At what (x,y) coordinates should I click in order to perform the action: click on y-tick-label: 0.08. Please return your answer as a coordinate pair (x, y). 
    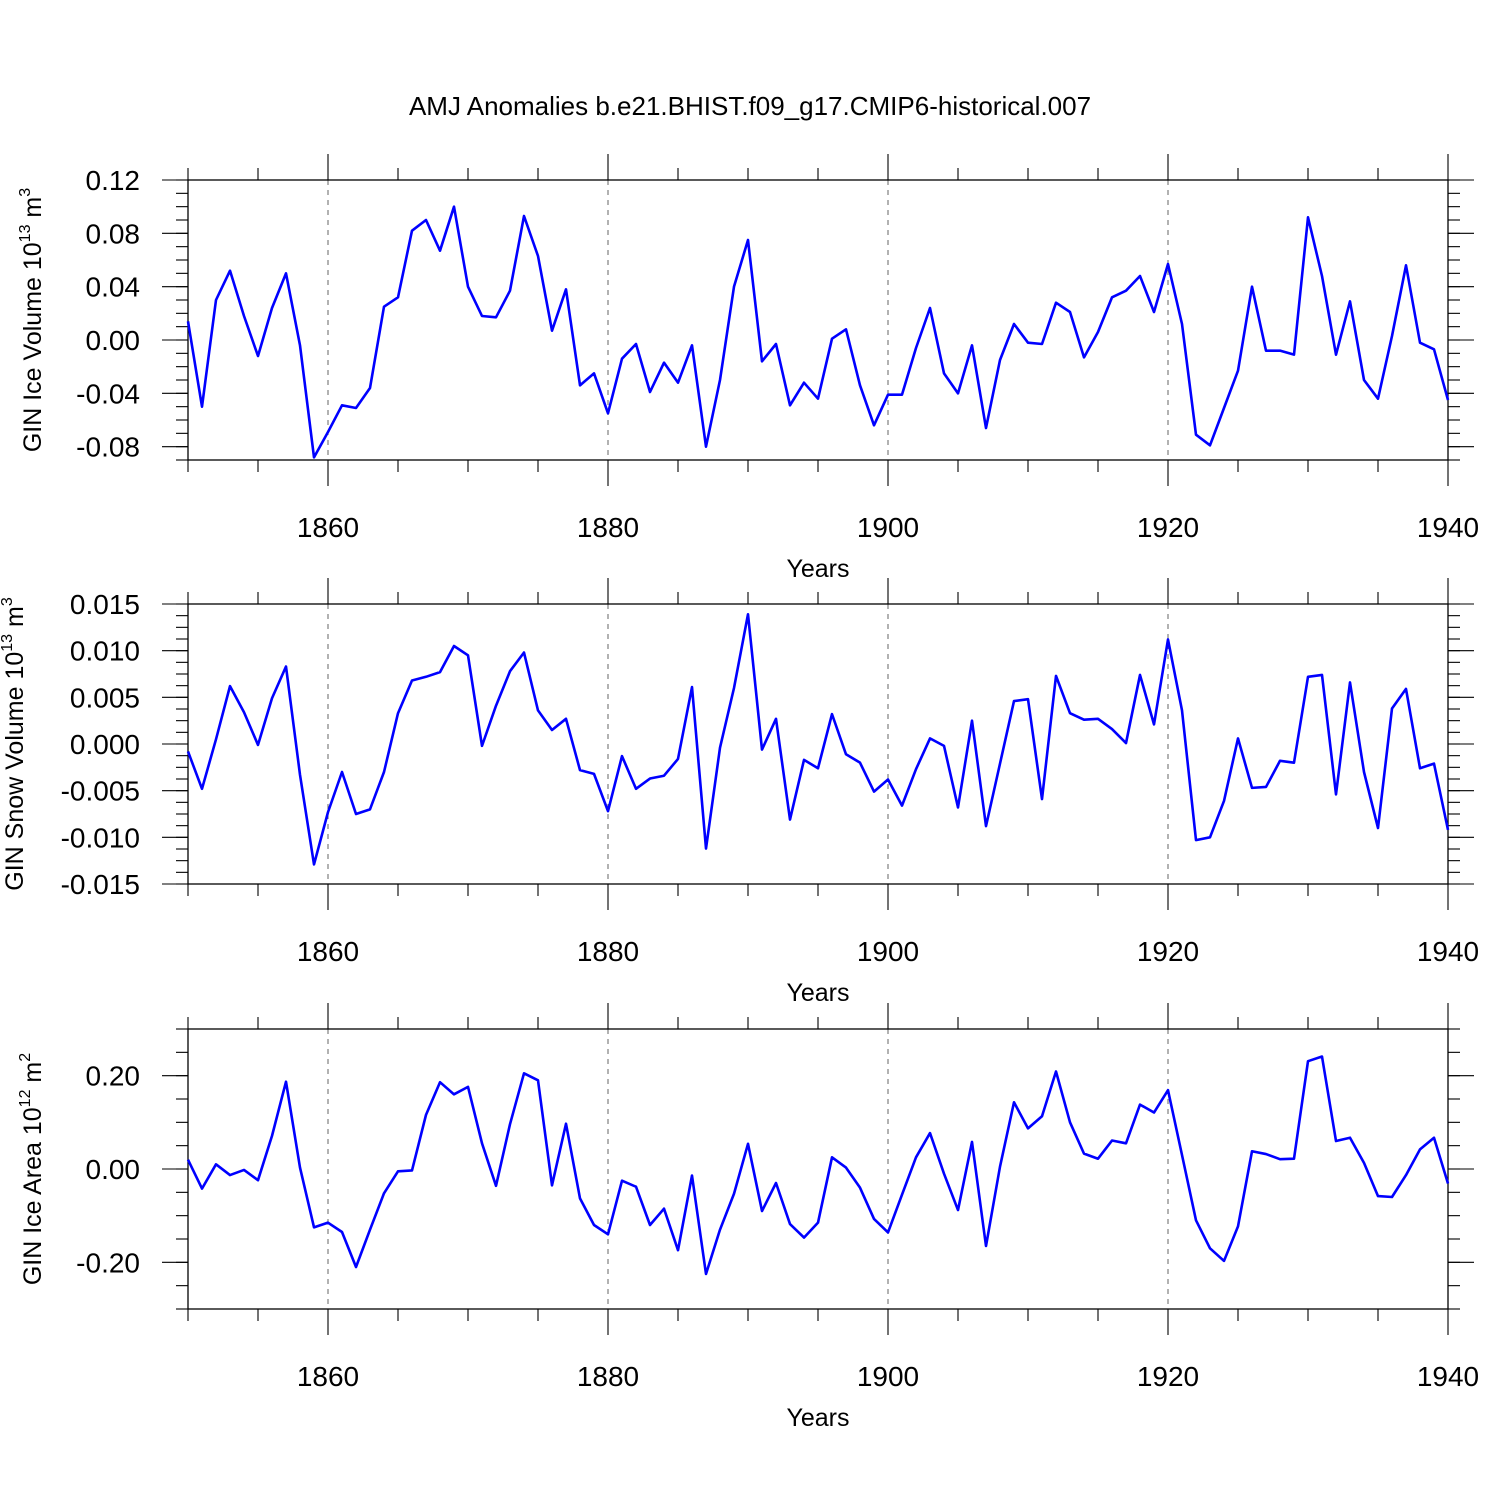
    Looking at the image, I should click on (113, 233).